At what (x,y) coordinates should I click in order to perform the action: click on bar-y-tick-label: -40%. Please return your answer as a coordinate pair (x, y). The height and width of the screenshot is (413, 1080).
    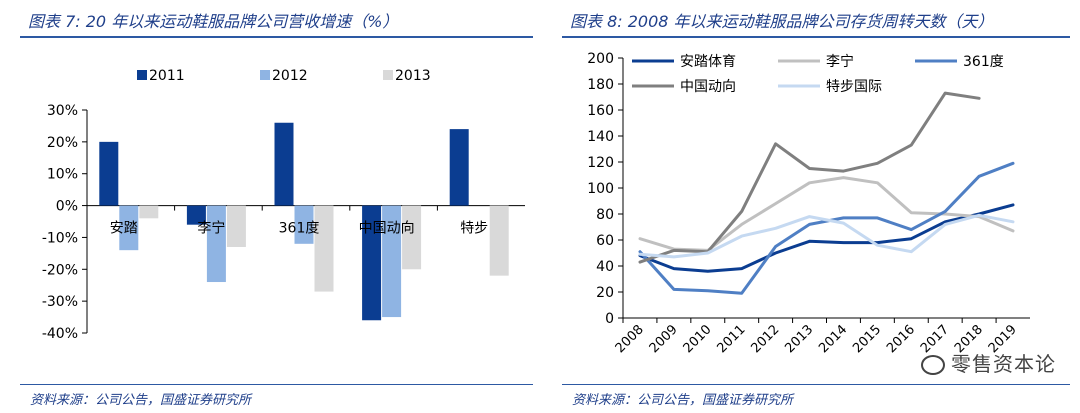
    Looking at the image, I should click on (60, 334).